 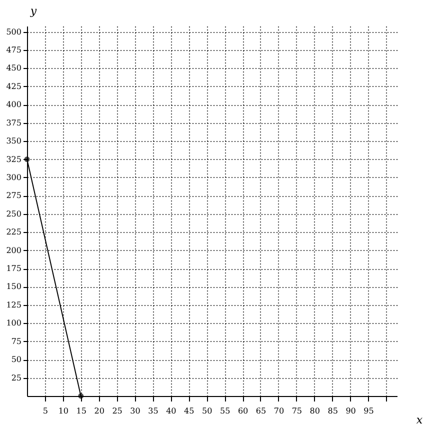 What do you see at coordinates (14, 177) in the screenshot?
I see `y-tick-label: 300` at bounding box center [14, 177].